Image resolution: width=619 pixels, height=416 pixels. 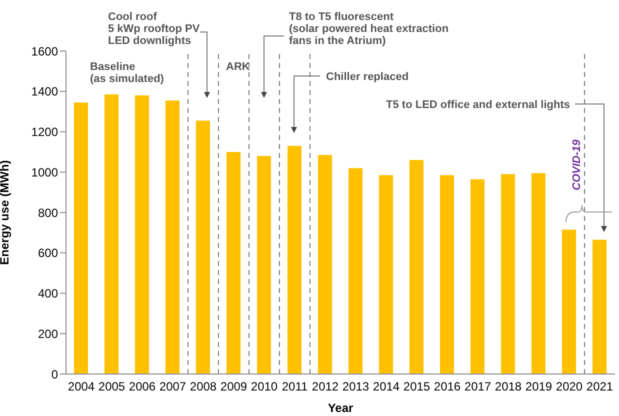 What do you see at coordinates (44, 51) in the screenshot?
I see `y-tick-label: 1600` at bounding box center [44, 51].